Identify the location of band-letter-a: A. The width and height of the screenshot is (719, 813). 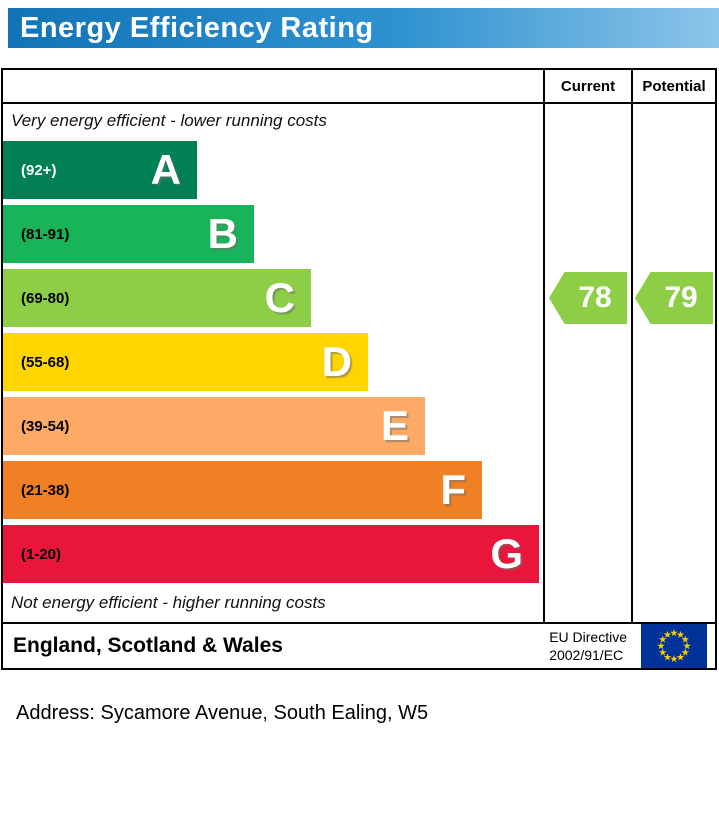
(165, 169).